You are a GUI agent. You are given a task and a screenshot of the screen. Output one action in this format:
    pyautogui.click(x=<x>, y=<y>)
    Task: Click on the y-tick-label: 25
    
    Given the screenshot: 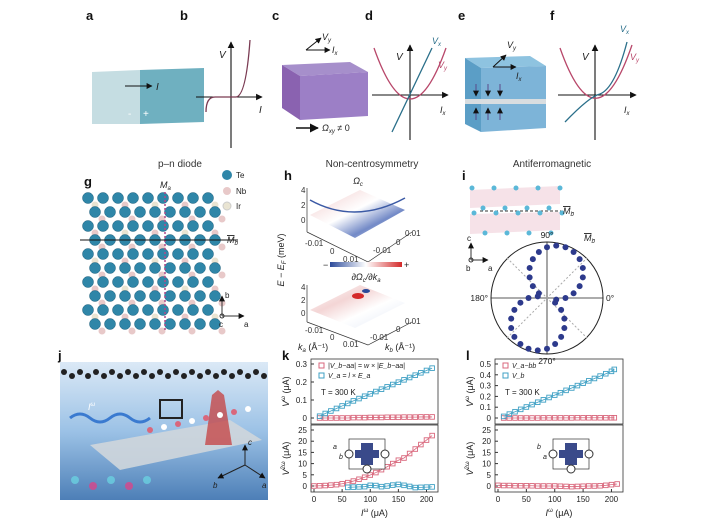 What is the action you would take?
    pyautogui.click(x=486, y=430)
    